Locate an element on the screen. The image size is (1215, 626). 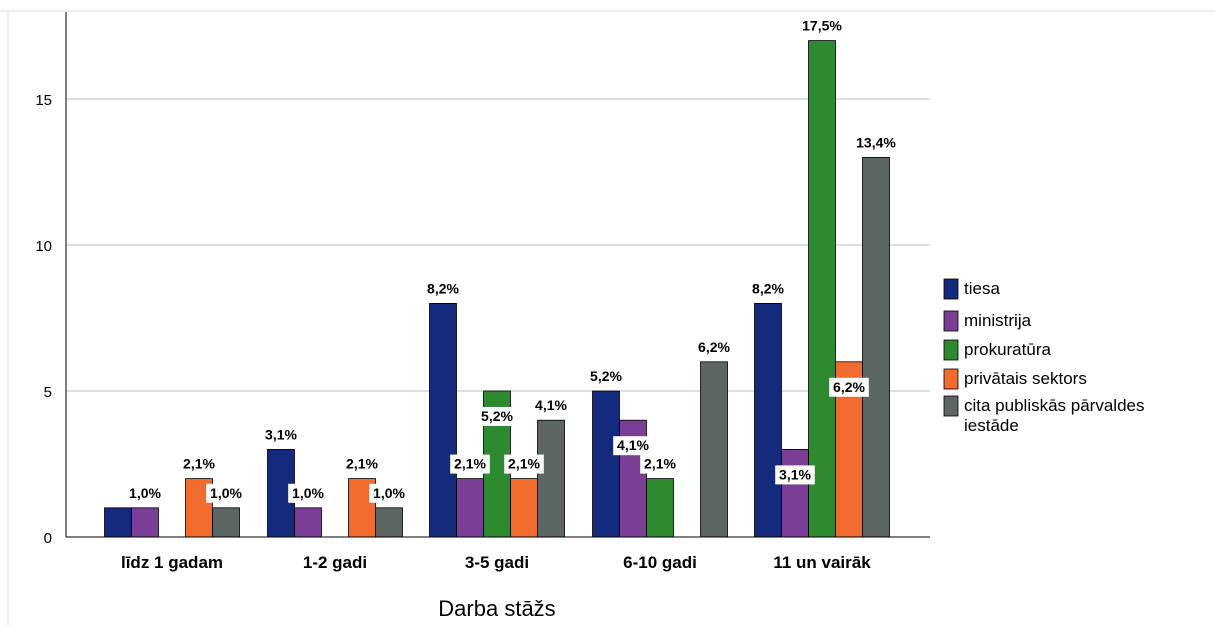
y-tick-label: 0 is located at coordinates (48, 538).